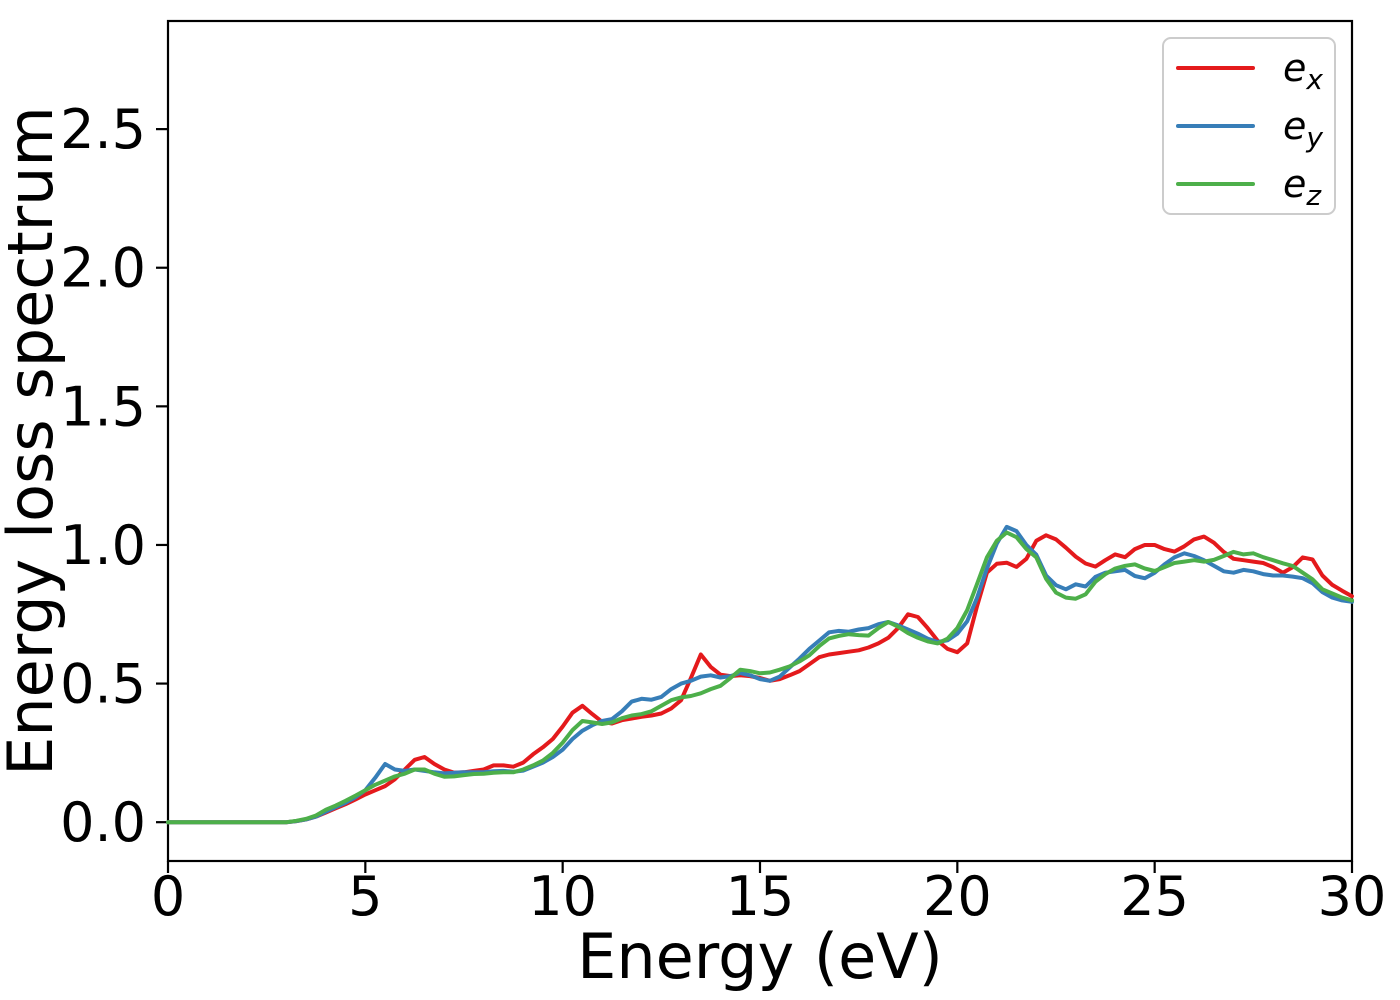  I want to click on legend: ex ey ez, so click(1249, 126).